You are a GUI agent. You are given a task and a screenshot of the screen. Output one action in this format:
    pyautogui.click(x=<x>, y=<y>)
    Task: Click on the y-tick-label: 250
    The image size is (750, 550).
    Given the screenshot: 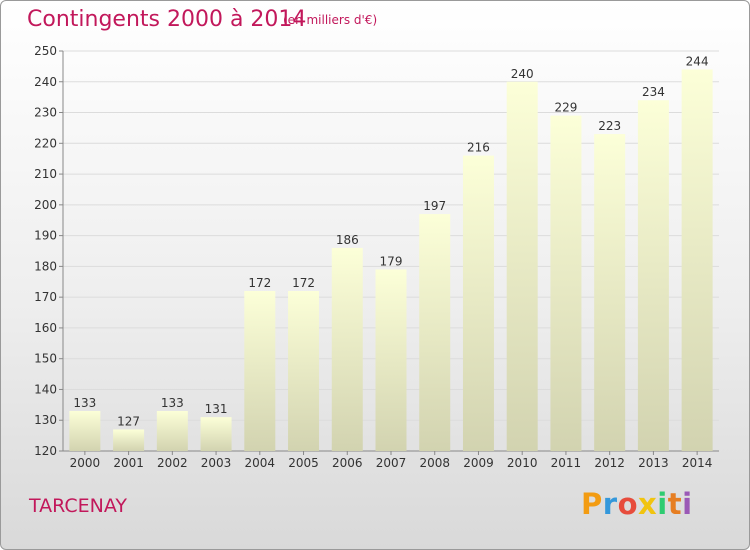 What is the action you would take?
    pyautogui.click(x=45, y=51)
    